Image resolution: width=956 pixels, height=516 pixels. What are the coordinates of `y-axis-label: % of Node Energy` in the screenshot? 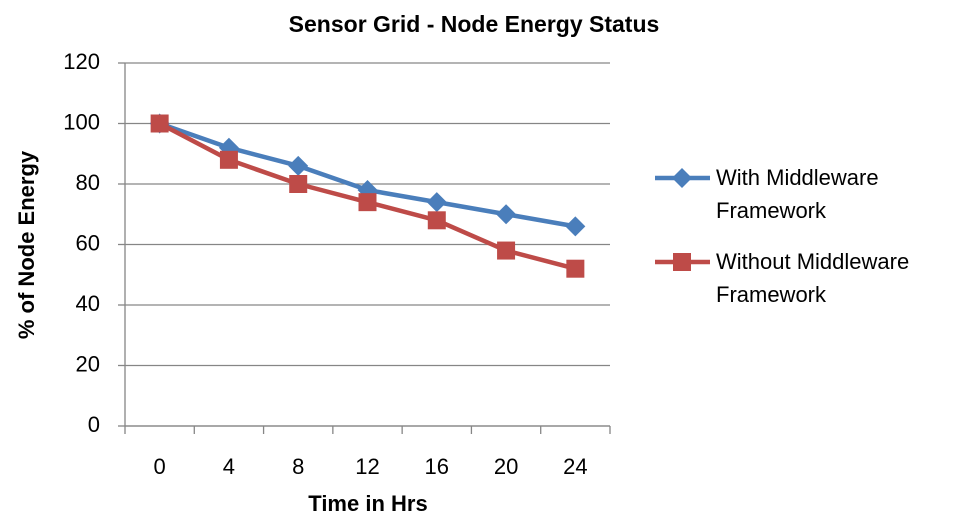 It's located at (26, 244).